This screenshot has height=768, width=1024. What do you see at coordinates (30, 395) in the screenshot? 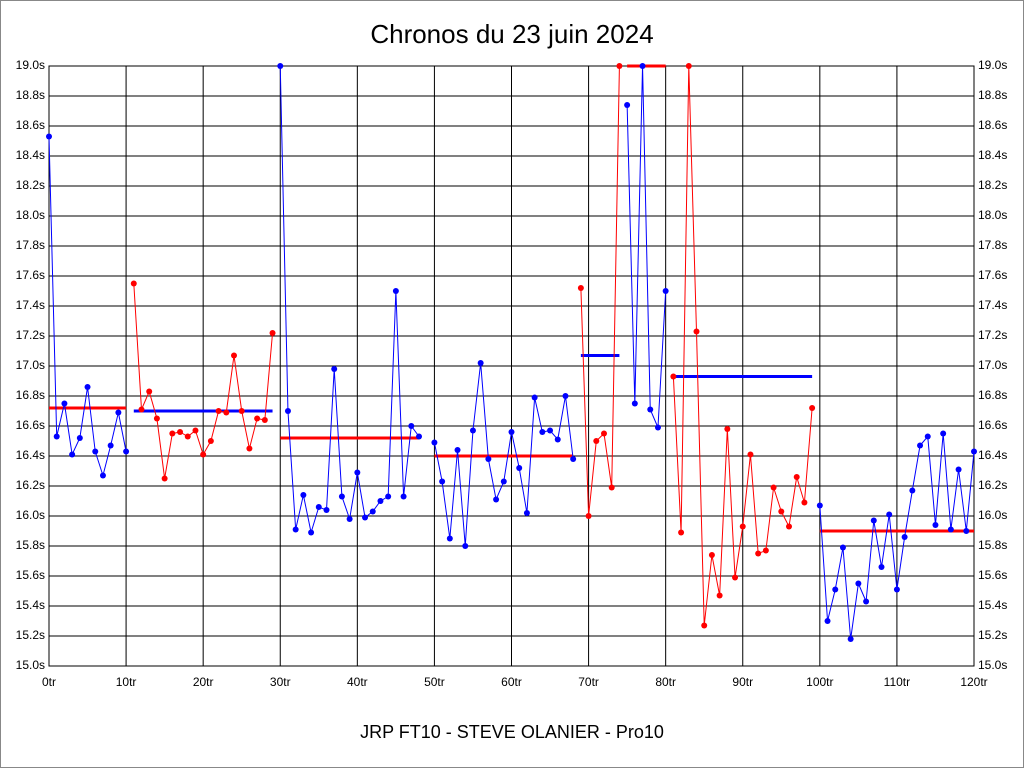
I see `y-tick-label: 16.8s` at bounding box center [30, 395].